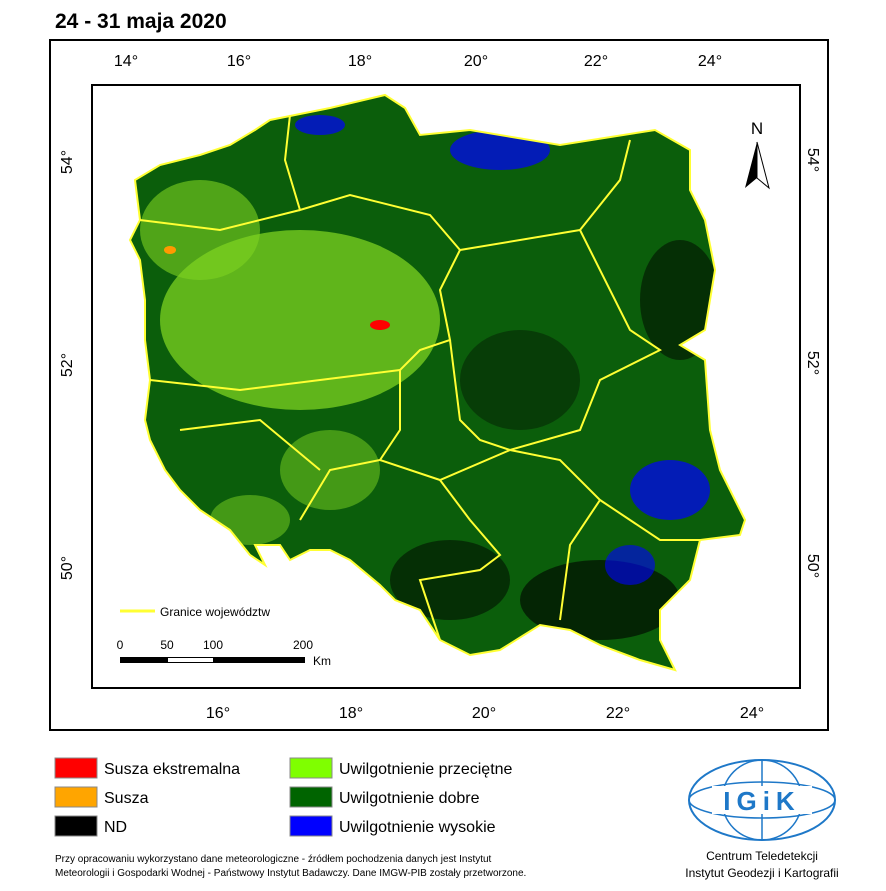 The width and height of the screenshot is (886, 891). I want to click on scale-label: 50, so click(167, 645).